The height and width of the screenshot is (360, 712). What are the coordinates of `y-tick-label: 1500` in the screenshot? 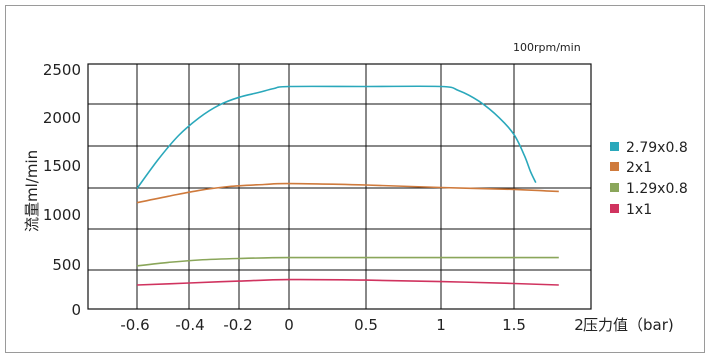 It's located at (62, 166).